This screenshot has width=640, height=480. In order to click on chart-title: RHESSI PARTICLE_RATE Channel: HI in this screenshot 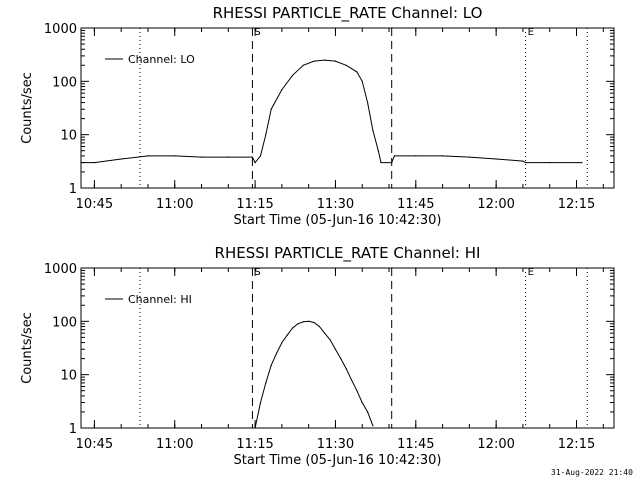, I will do `click(348, 253)`.